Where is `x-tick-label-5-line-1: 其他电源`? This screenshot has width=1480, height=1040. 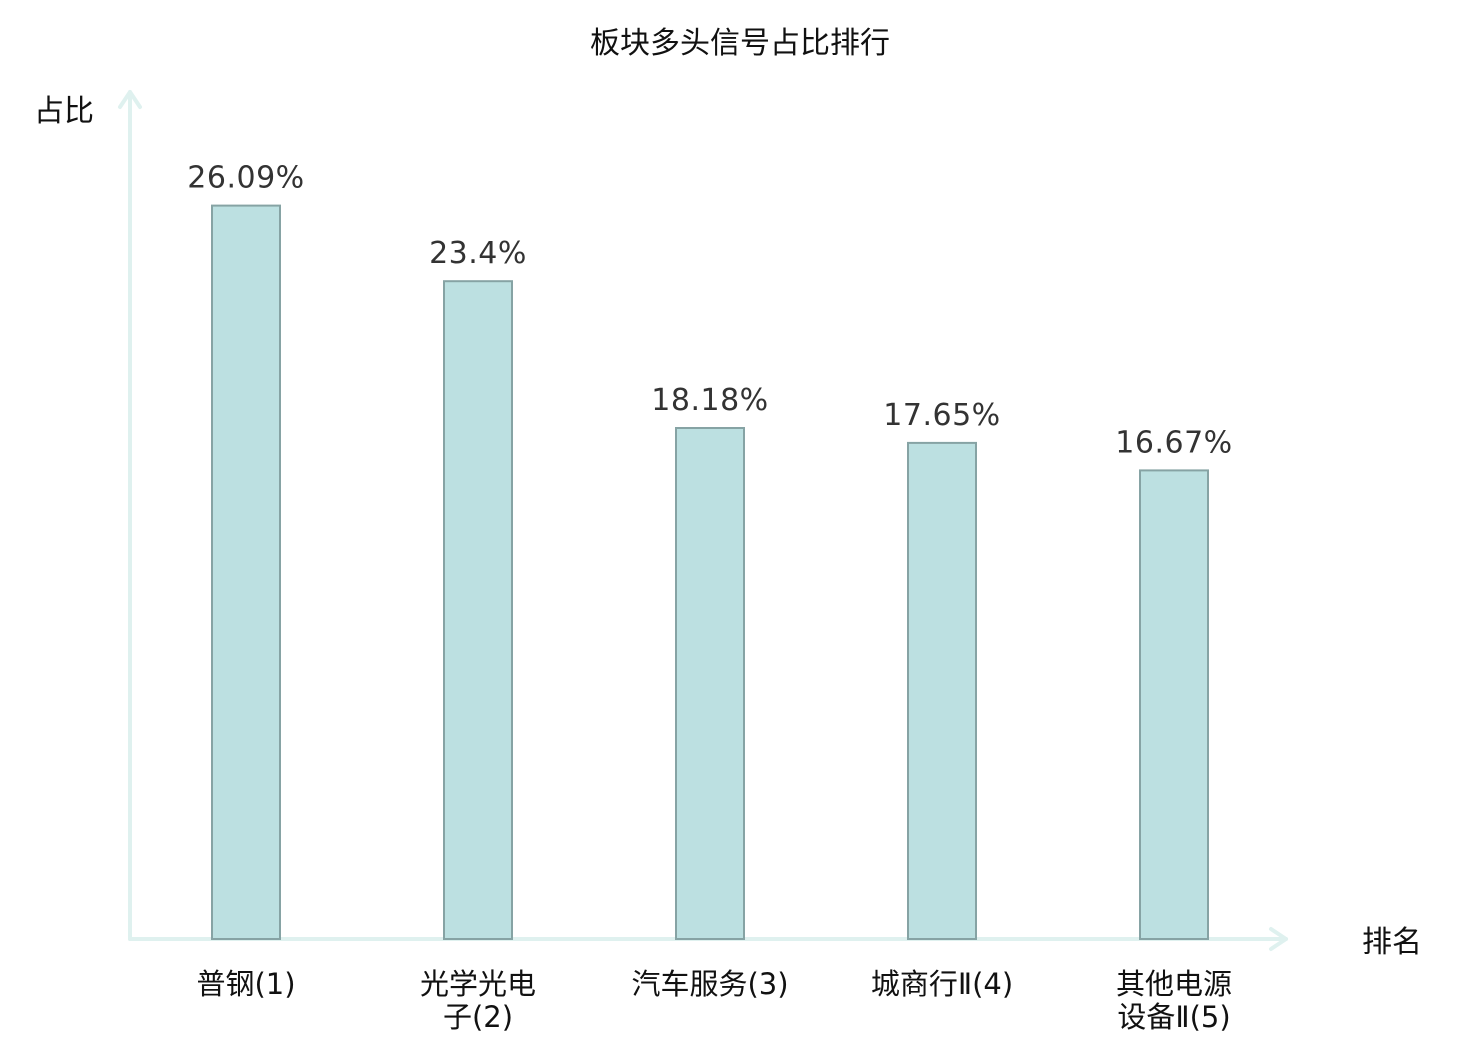 x-tick-label-5-line-1: 其他电源 is located at coordinates (1174, 984).